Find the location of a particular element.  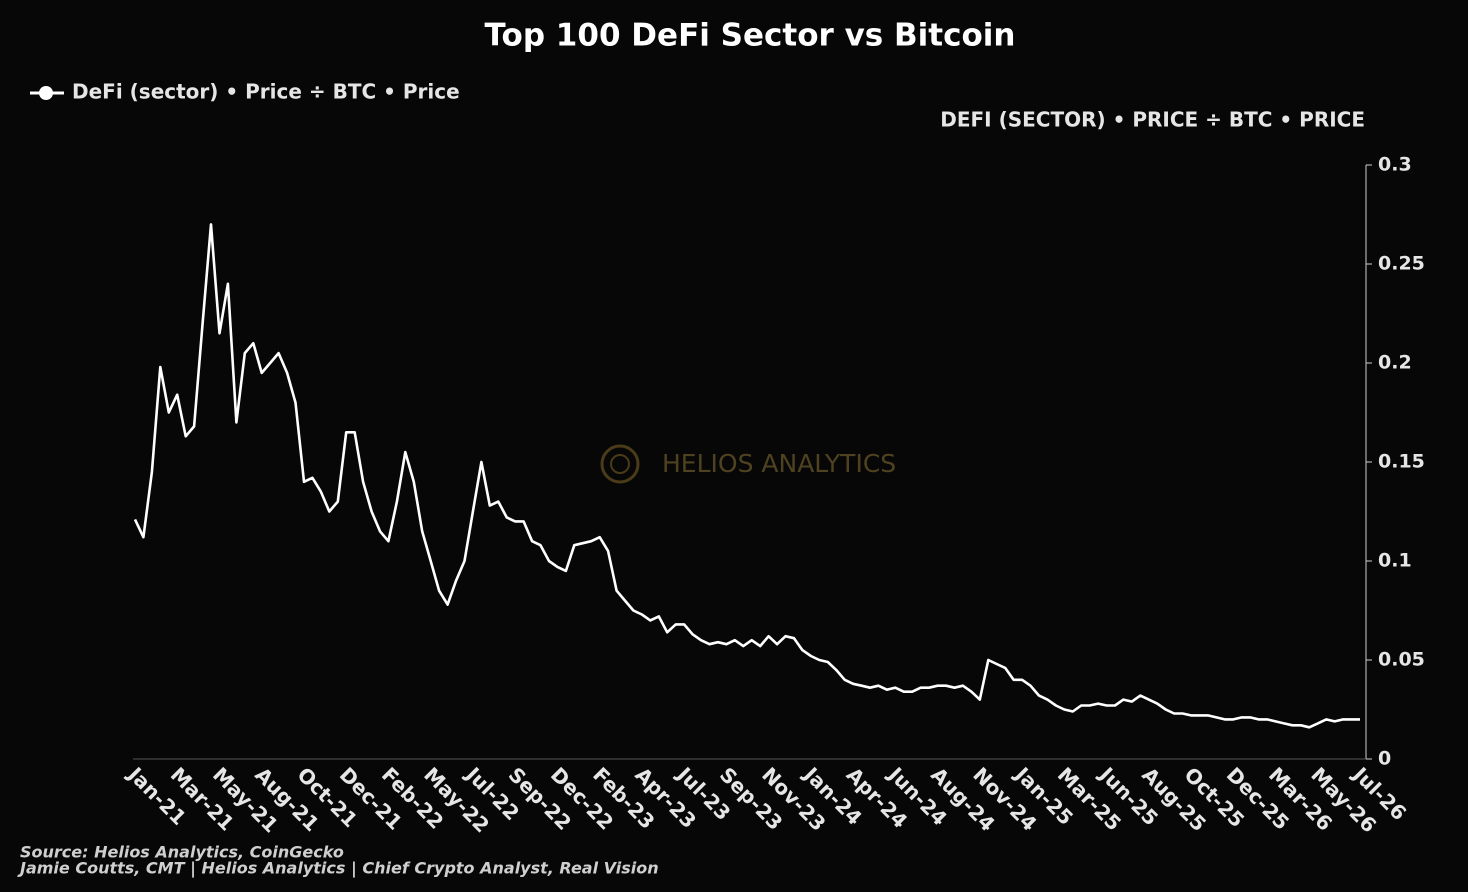

chart-title: Top 100 DeFi Sector vs Bitcoin is located at coordinates (750, 36).